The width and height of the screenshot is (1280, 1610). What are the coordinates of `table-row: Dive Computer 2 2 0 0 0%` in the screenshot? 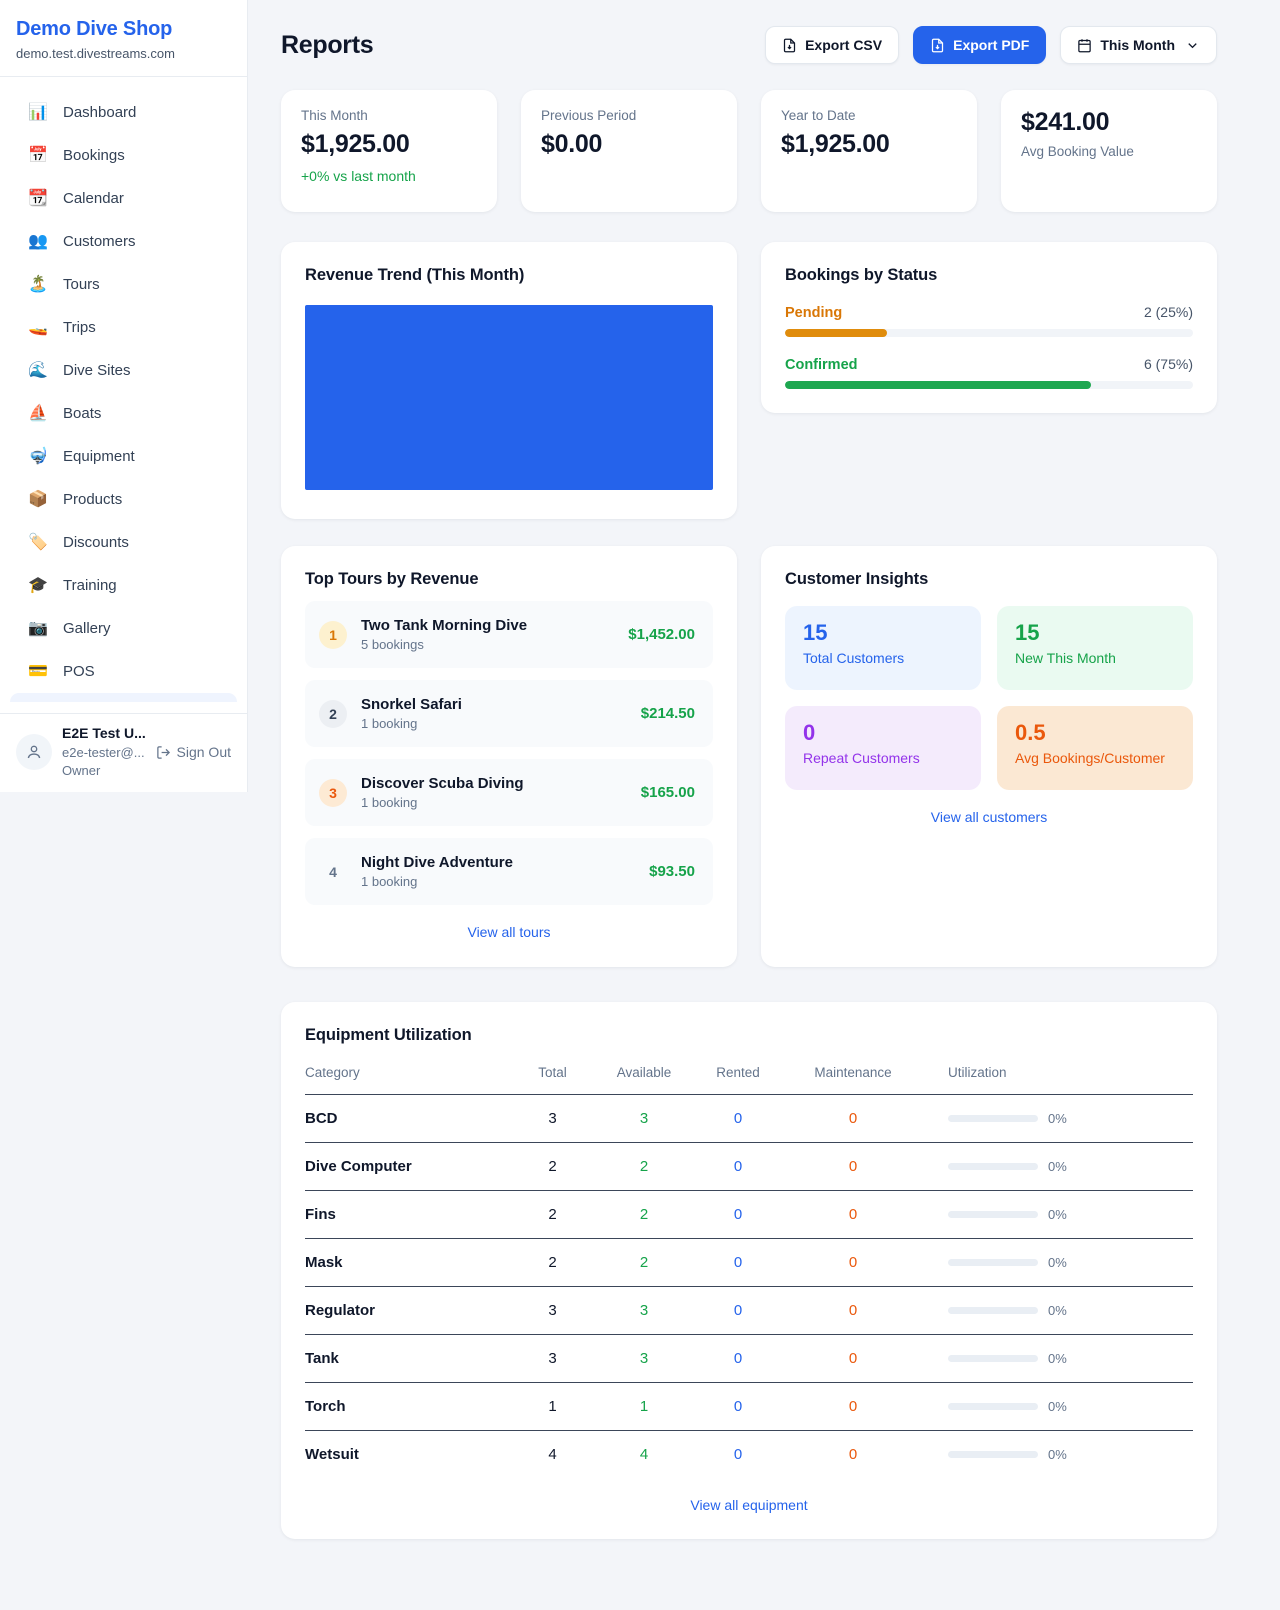 It's located at (749, 1166).